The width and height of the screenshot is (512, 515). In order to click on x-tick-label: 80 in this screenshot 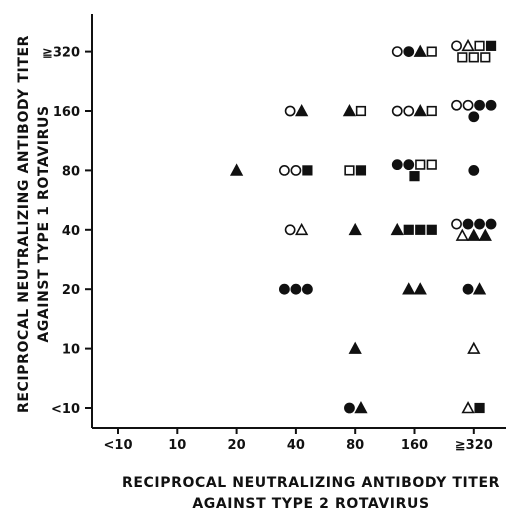, I will do `click(355, 445)`.